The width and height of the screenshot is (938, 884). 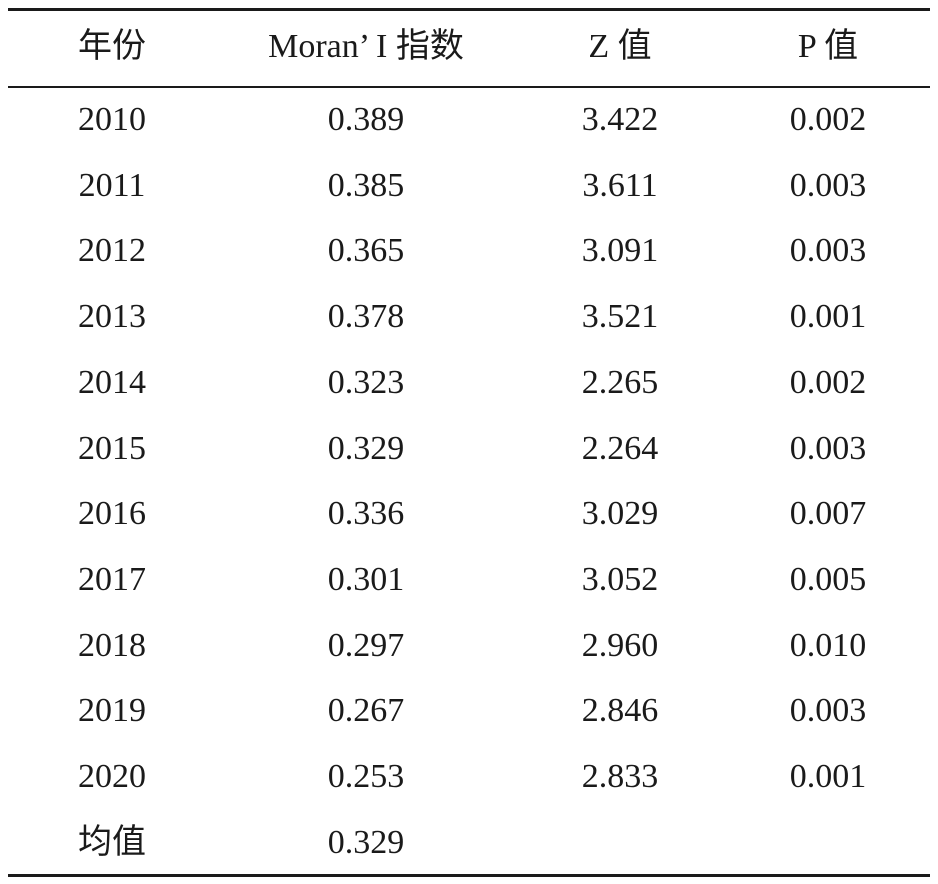 I want to click on table-cell: 3.052, so click(x=620, y=579).